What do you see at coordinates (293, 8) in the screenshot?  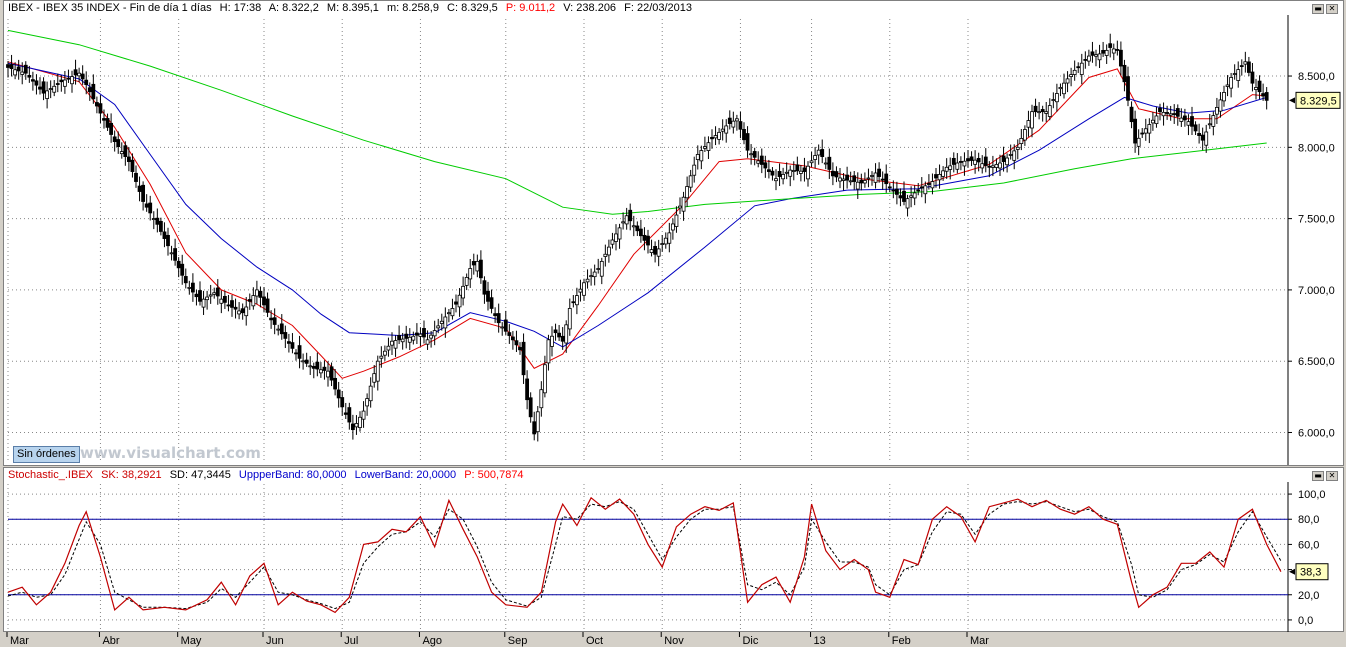 I see `open-label: A: 8.322,2` at bounding box center [293, 8].